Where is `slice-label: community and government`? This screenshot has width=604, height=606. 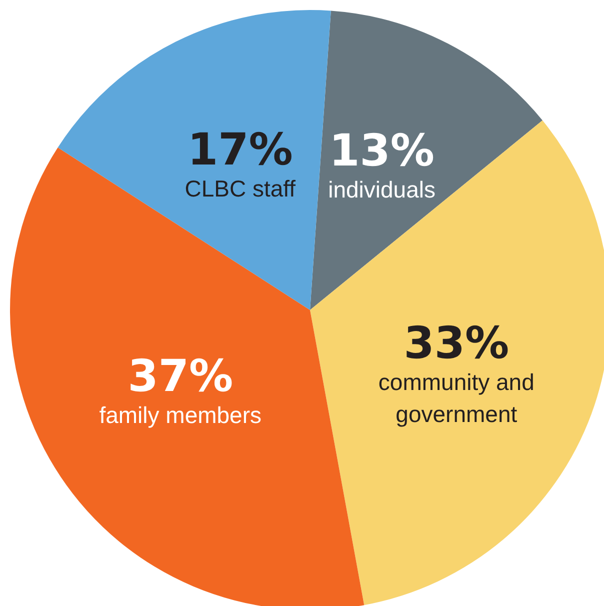
slice-label: community and government is located at coordinates (456, 397).